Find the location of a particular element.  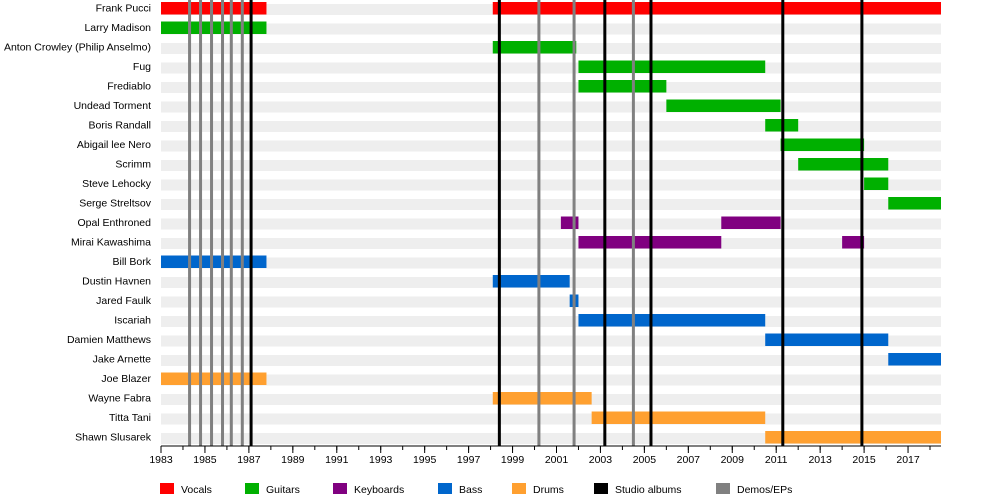

x-tick-label: 2001 is located at coordinates (557, 460).